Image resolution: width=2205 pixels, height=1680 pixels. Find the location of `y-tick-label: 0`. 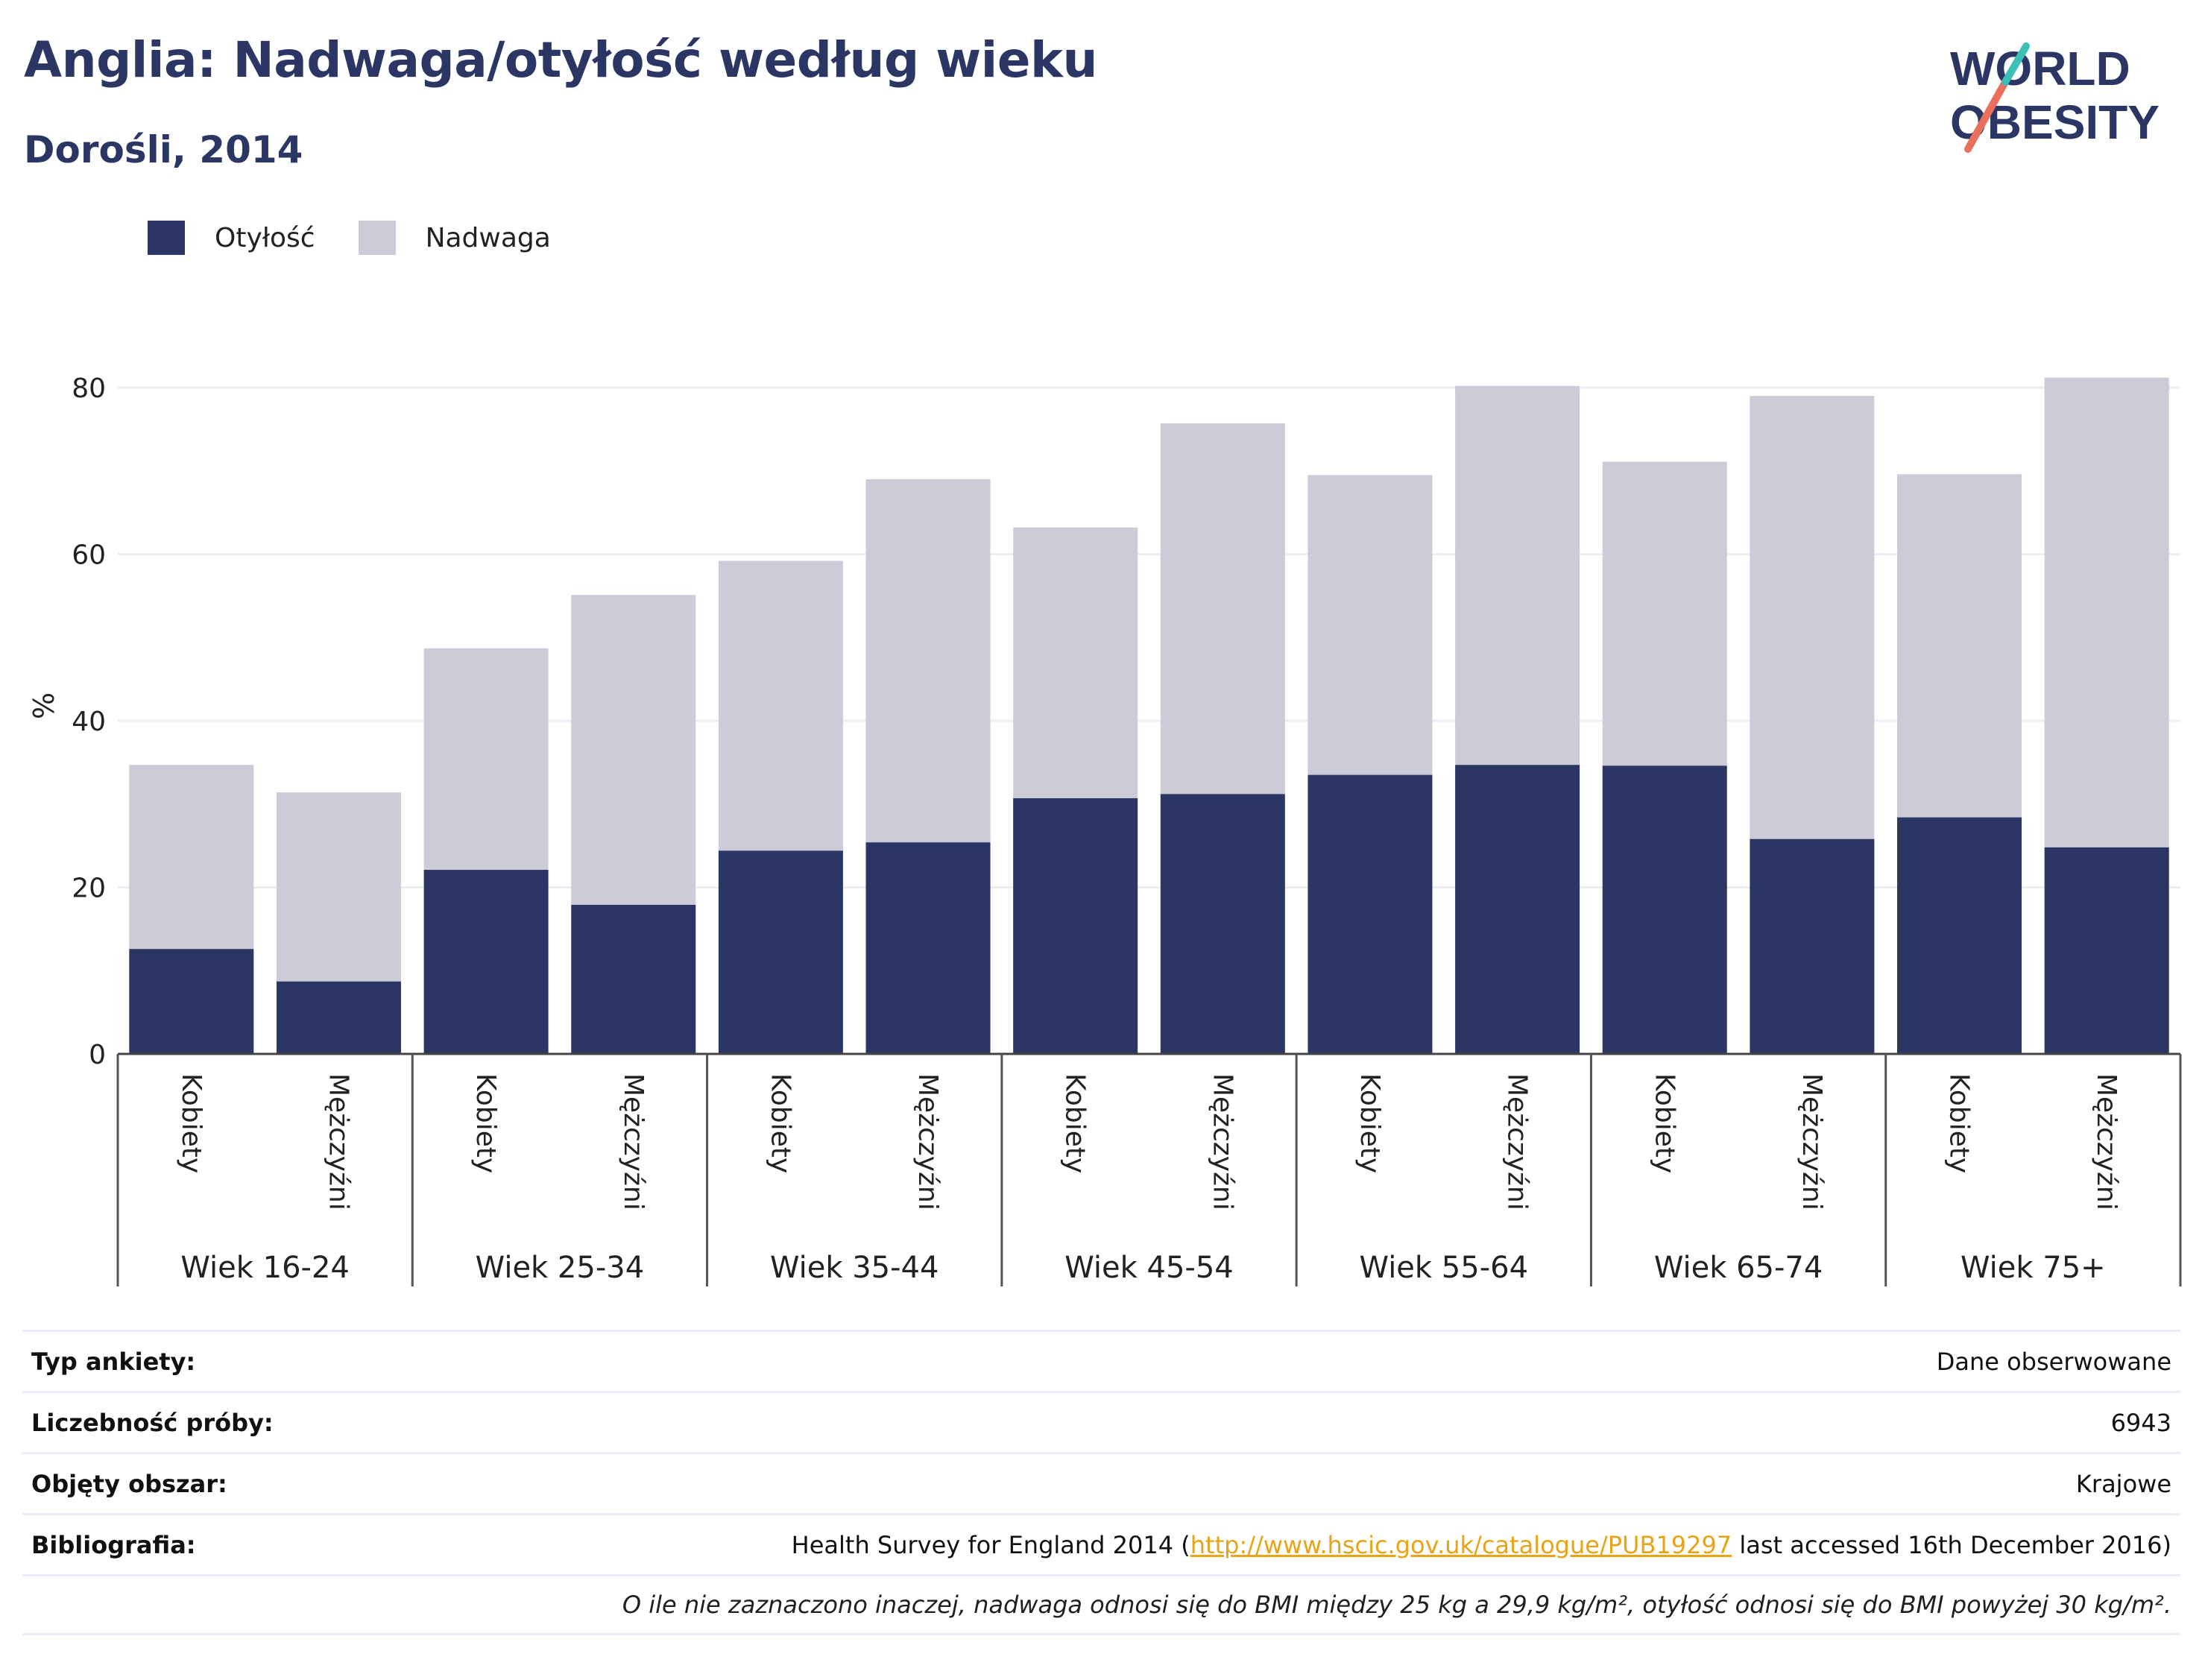

y-tick-label: 0 is located at coordinates (97, 1055).